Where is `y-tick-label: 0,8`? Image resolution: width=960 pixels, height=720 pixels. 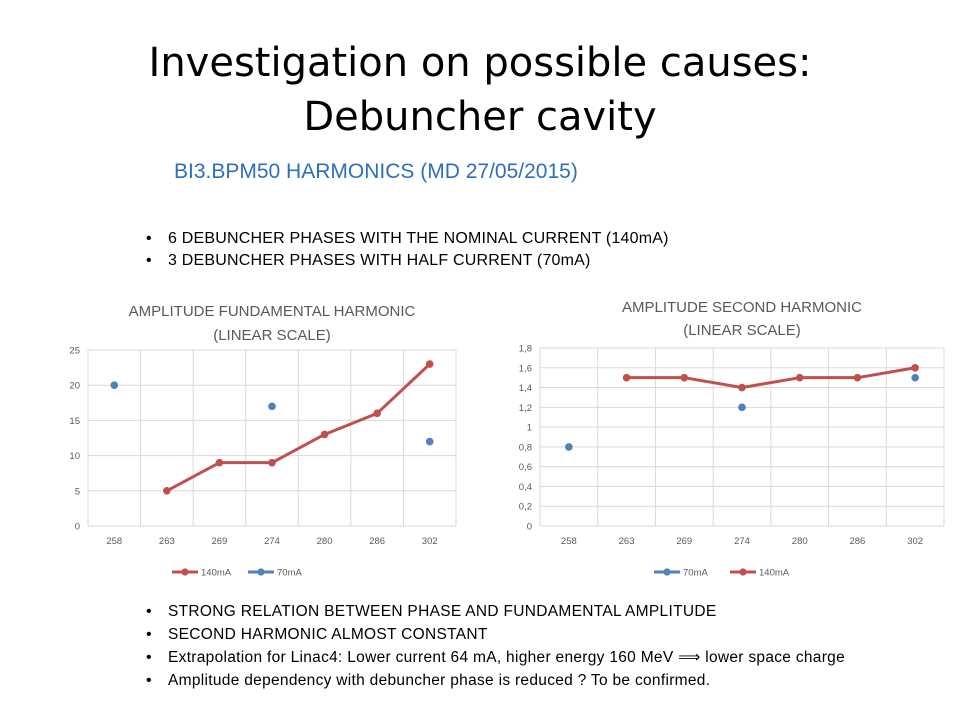
y-tick-label: 0,8 is located at coordinates (525, 447).